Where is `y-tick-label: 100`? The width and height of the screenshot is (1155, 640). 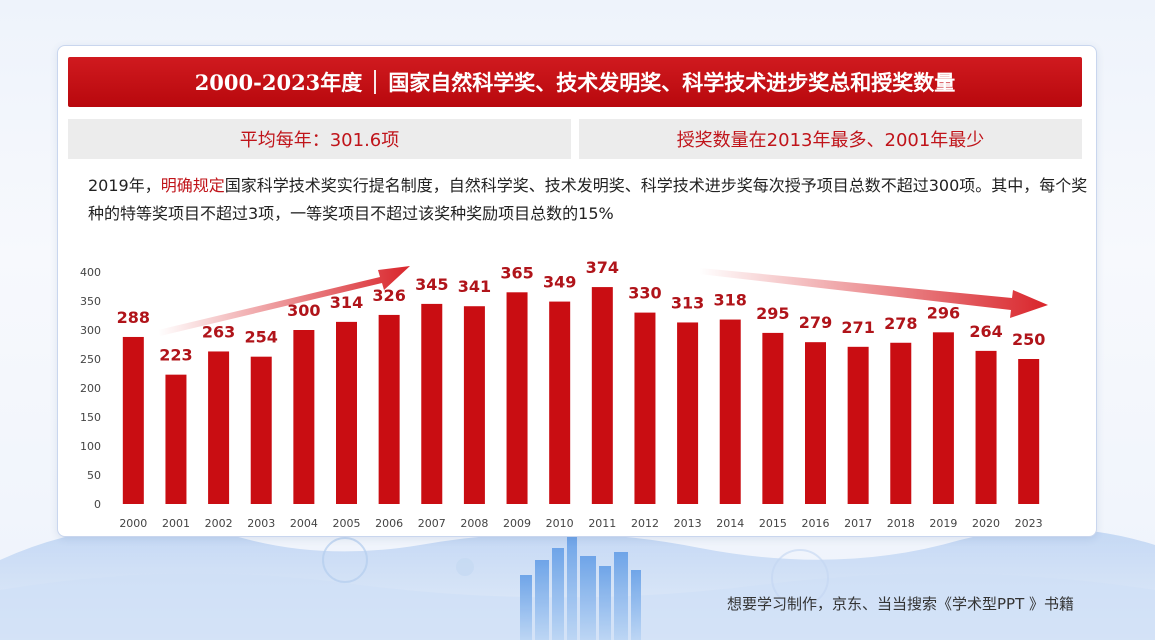 y-tick-label: 100 is located at coordinates (90, 446).